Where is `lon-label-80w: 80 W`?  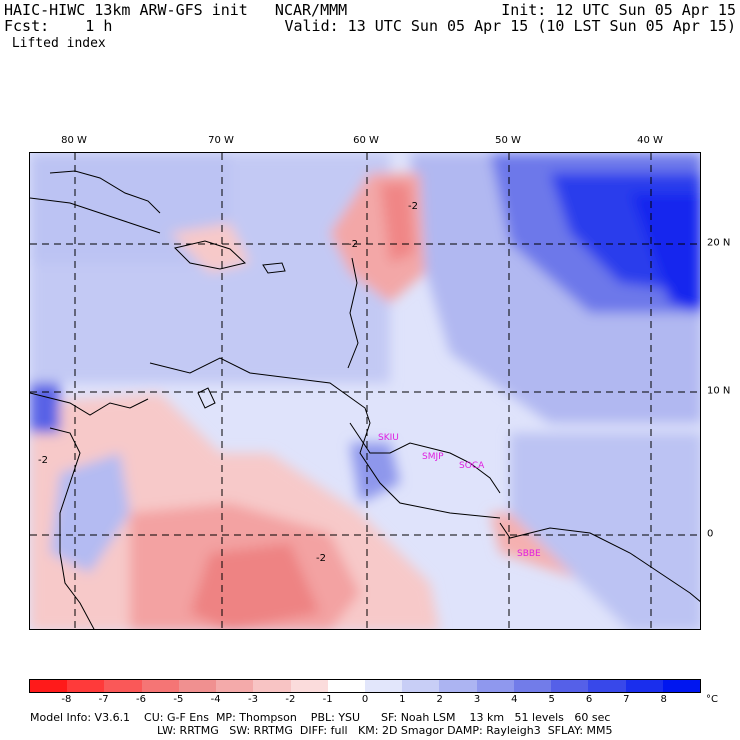
lon-label-80w: 80 W is located at coordinates (74, 140).